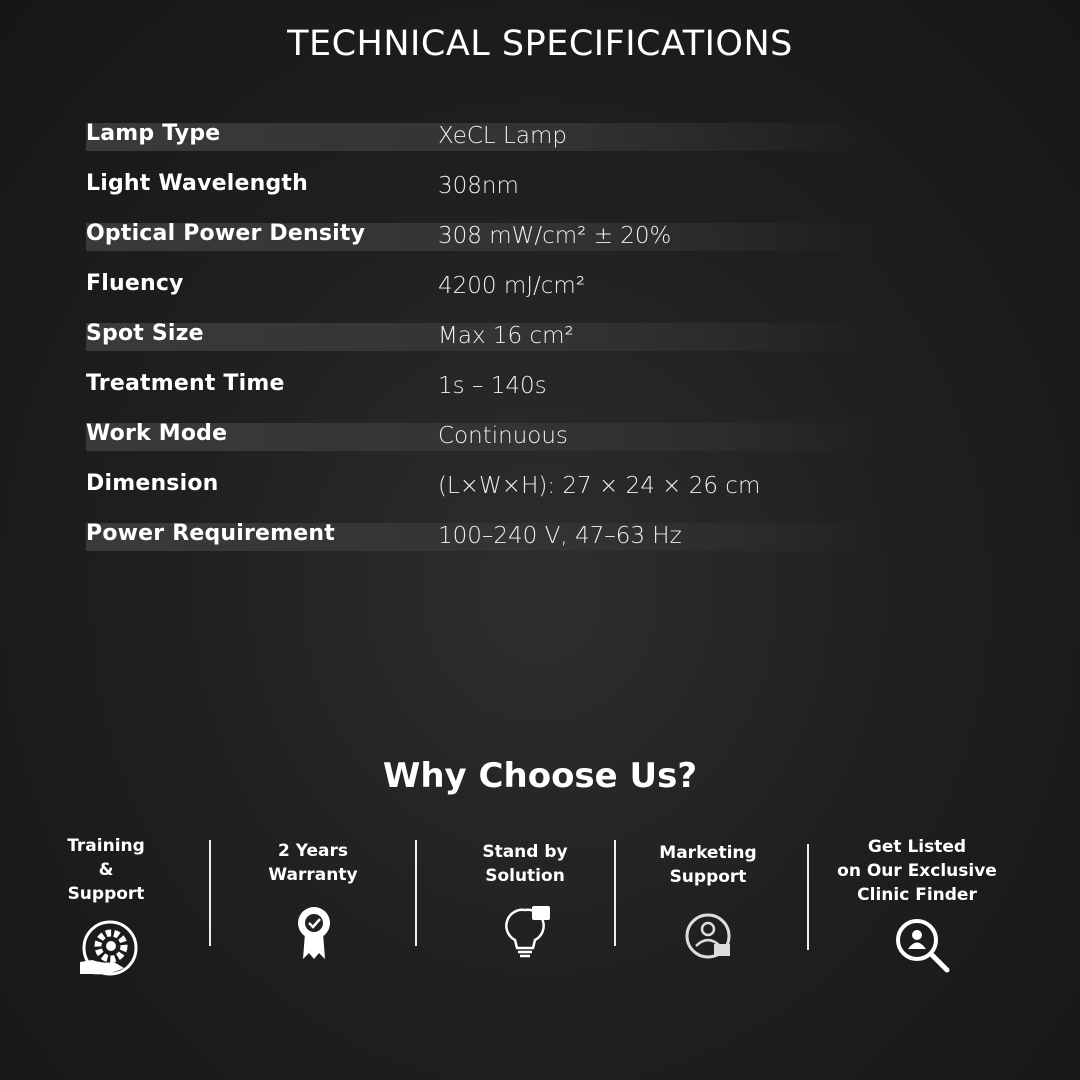 The height and width of the screenshot is (1080, 1080). Describe the element at coordinates (540, 776) in the screenshot. I see `why-choose-us-title: Why Choose Us?` at that location.